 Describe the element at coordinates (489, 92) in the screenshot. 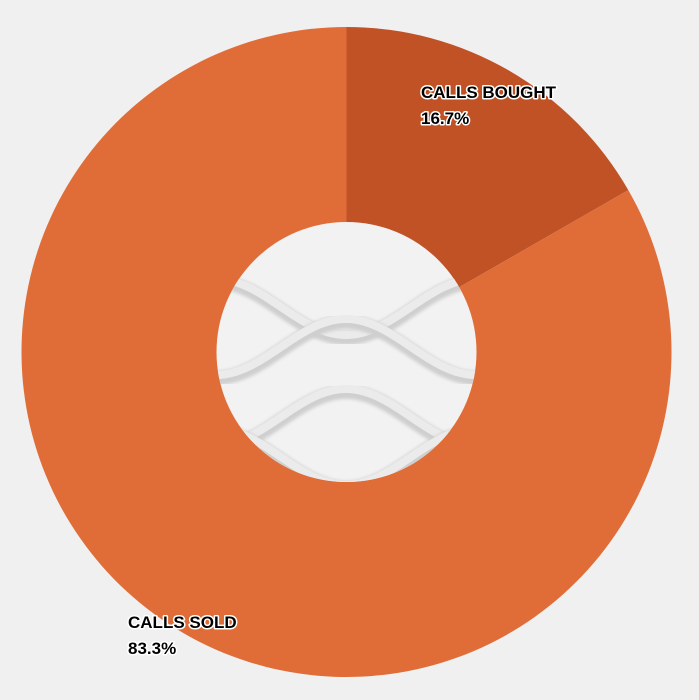

I see `slice-label: CALLS BOUGHT` at that location.